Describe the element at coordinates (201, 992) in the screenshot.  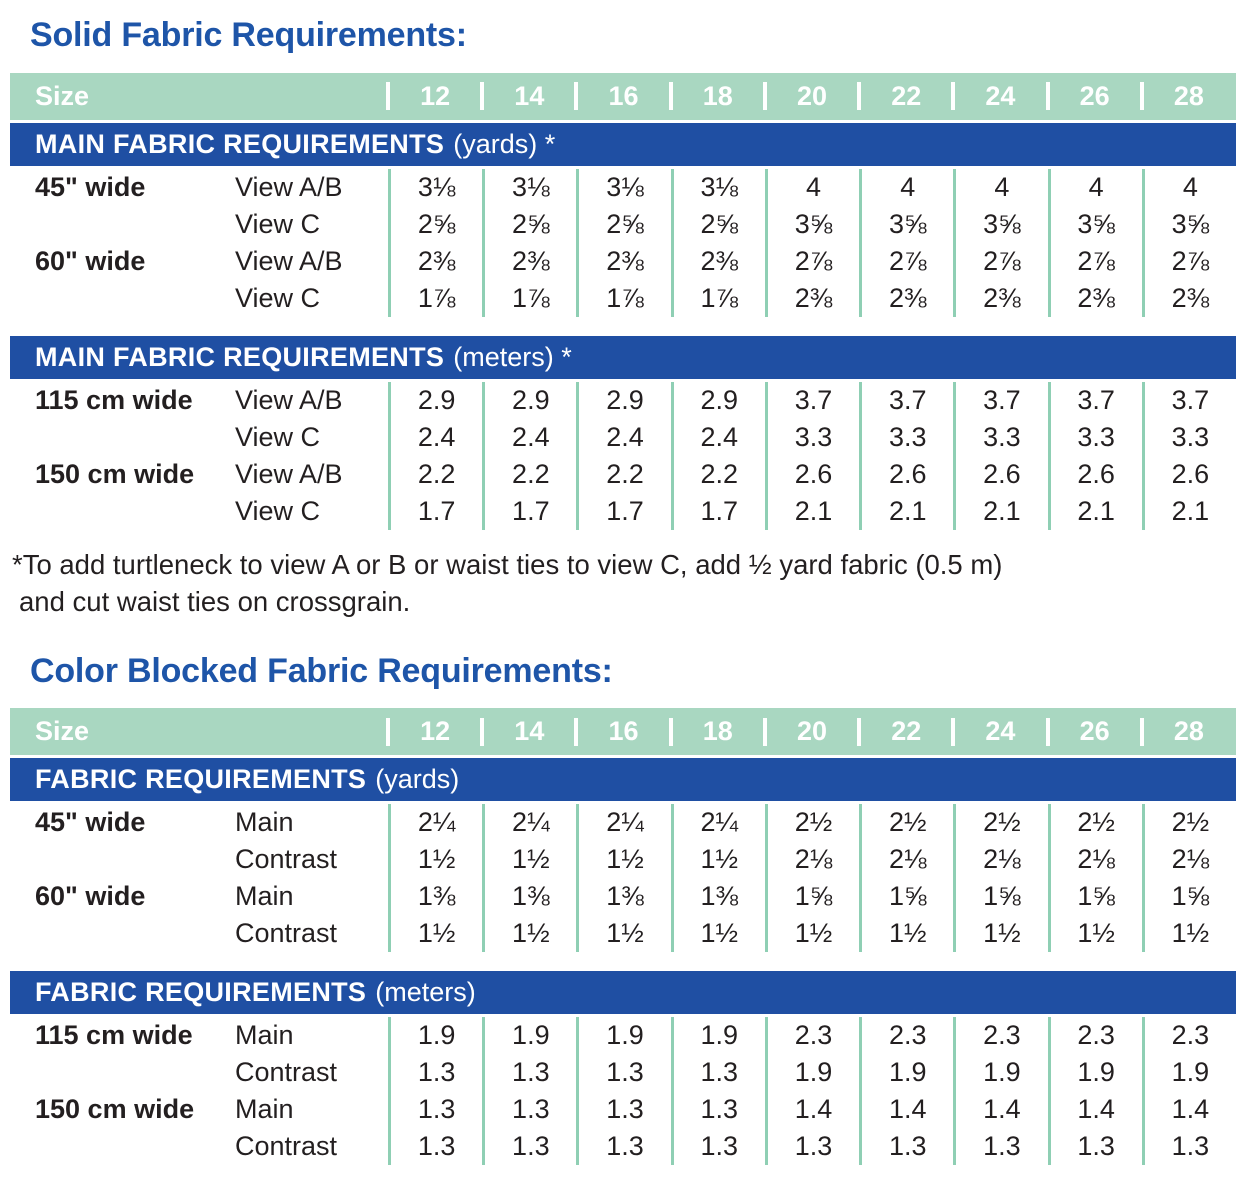
I see `band-title: FABRIC REQUIREMENTS` at that location.